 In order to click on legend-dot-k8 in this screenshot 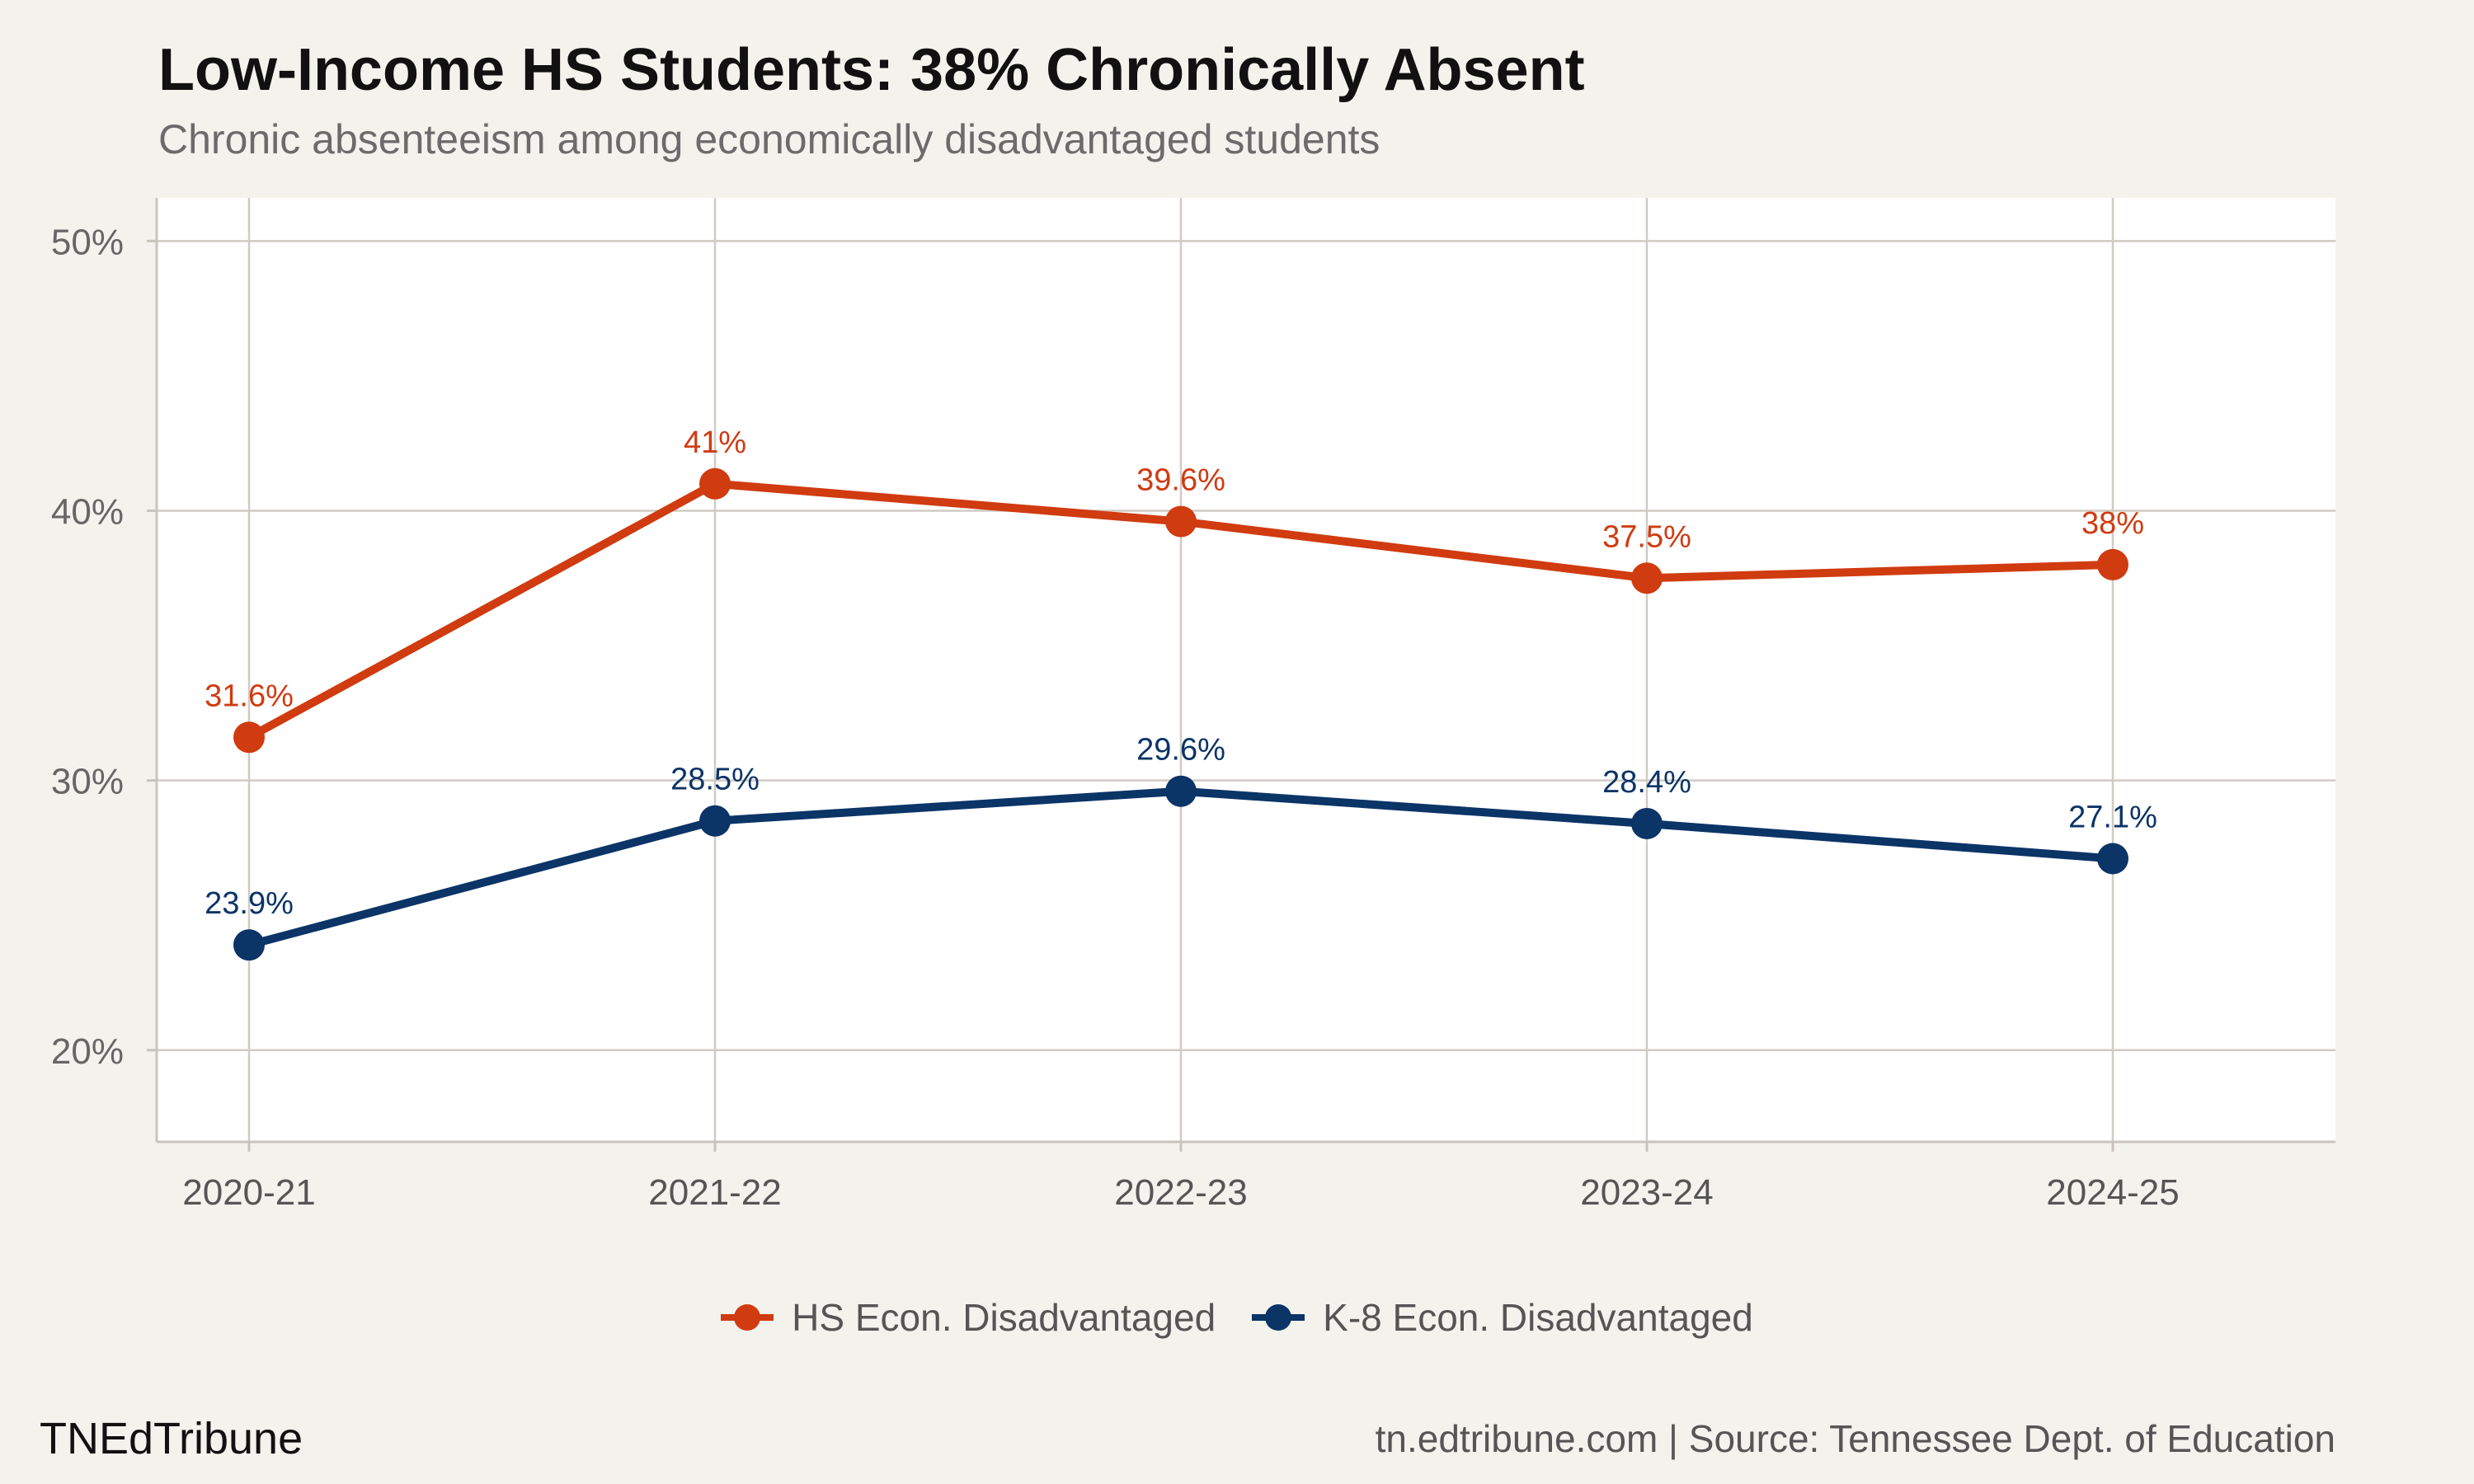, I will do `click(1278, 1317)`.